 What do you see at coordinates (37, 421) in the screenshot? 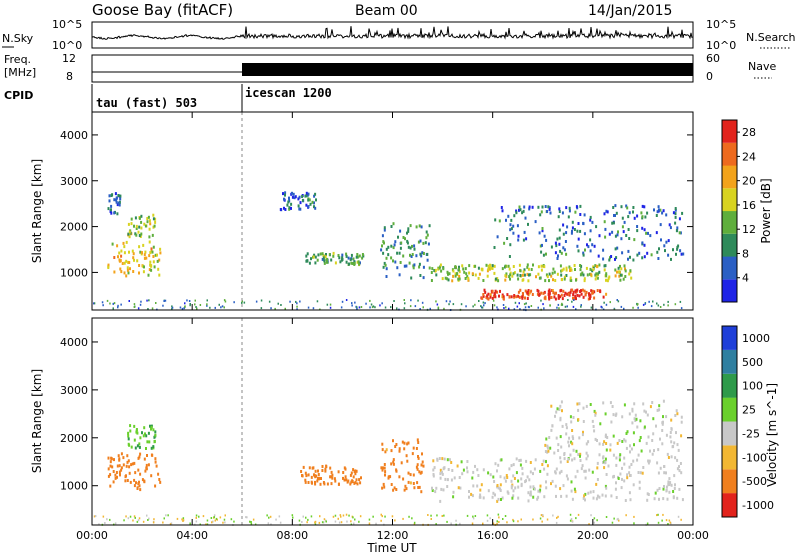
I see `velocity-y-axis-label: Slant Range [km]` at bounding box center [37, 421].